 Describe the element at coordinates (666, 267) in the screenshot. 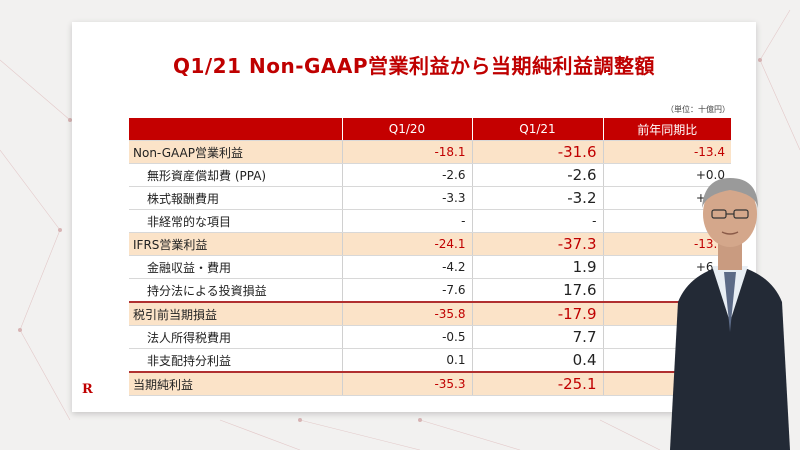

I see `cell-yoy: +6.1` at that location.